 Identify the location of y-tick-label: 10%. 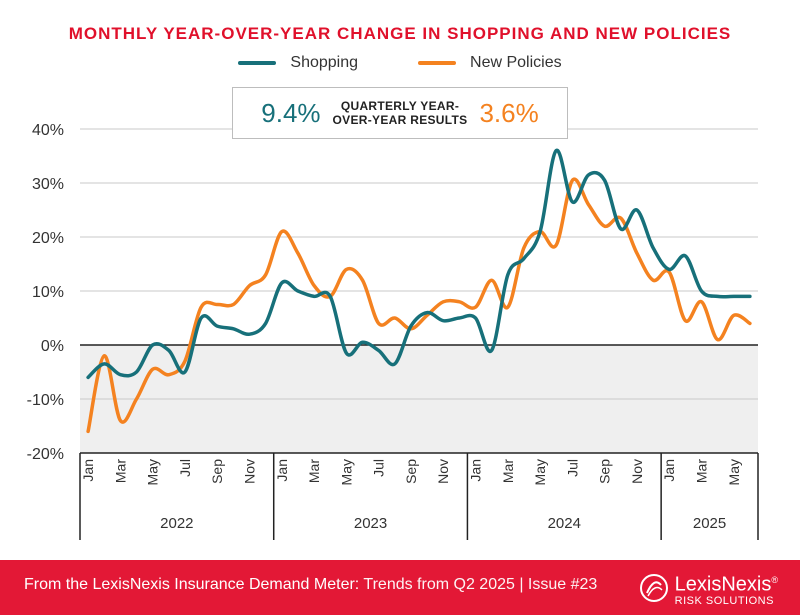
(48, 292).